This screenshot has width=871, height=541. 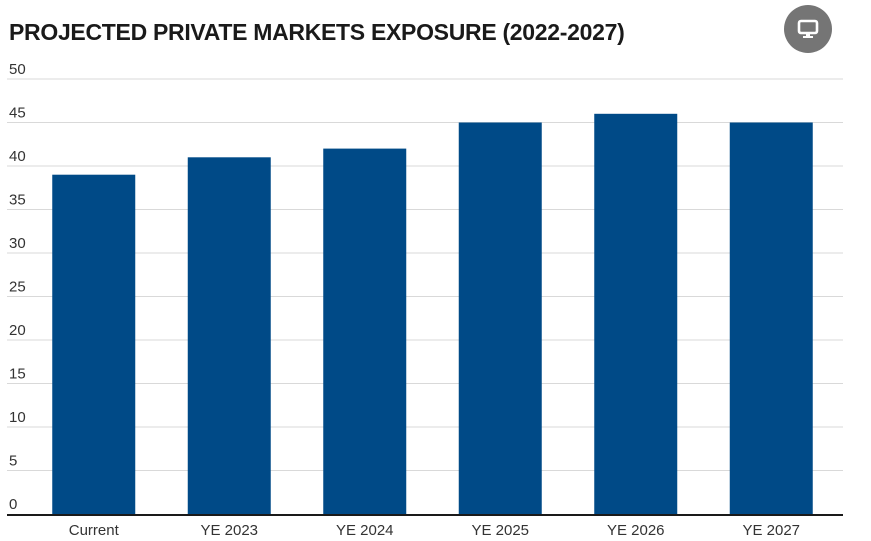 I want to click on x-tick-label: YE 2023, so click(x=229, y=530).